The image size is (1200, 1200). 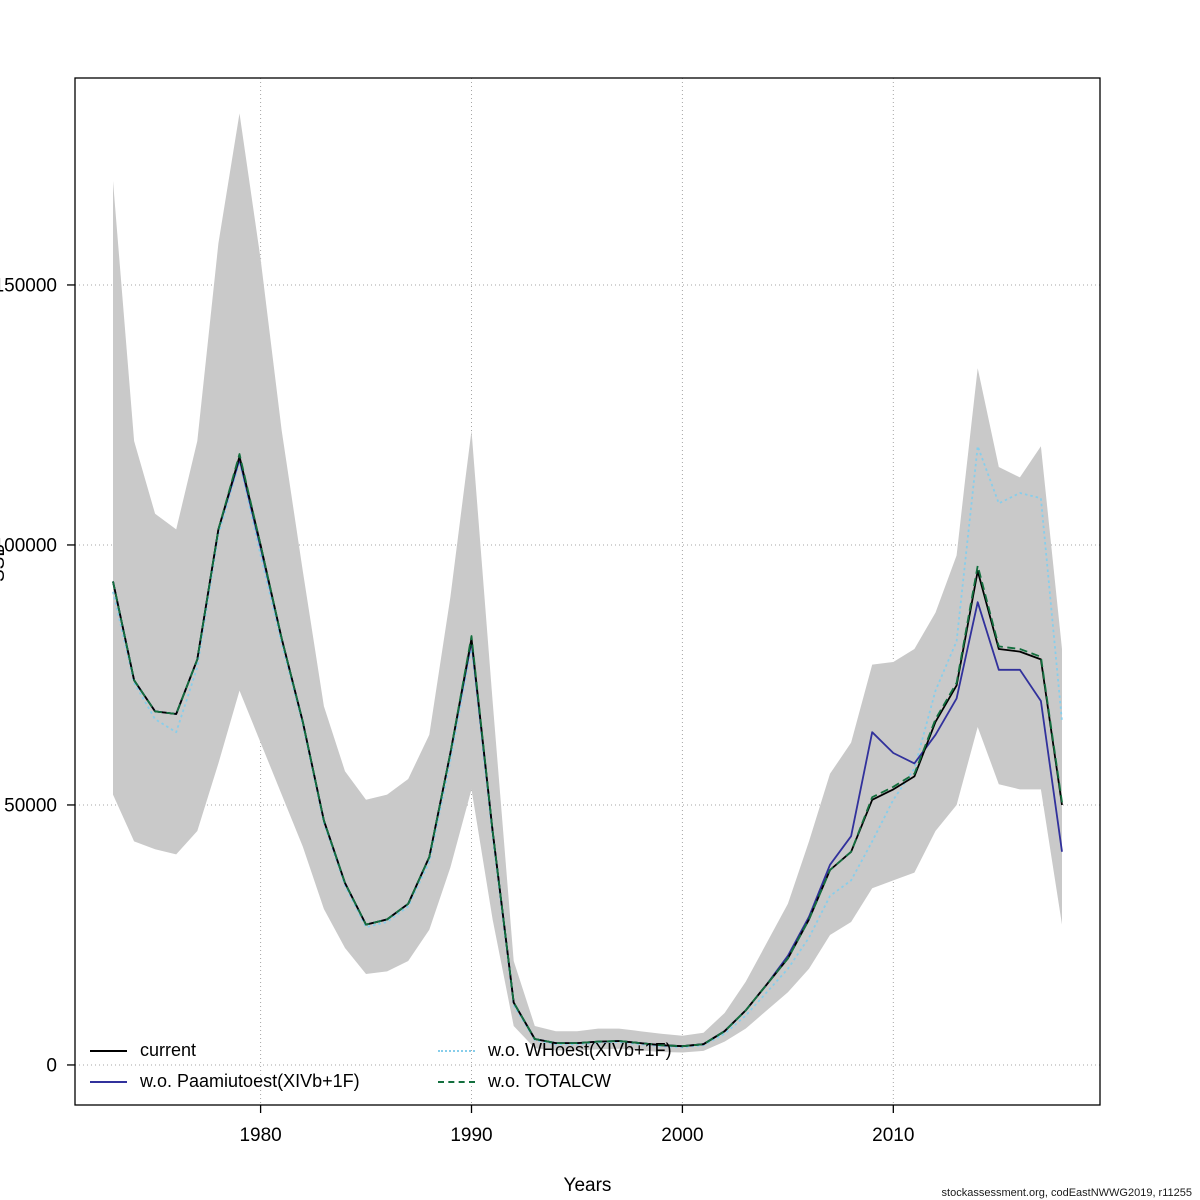 I want to click on x-tick-label: 1980, so click(x=260, y=1135).